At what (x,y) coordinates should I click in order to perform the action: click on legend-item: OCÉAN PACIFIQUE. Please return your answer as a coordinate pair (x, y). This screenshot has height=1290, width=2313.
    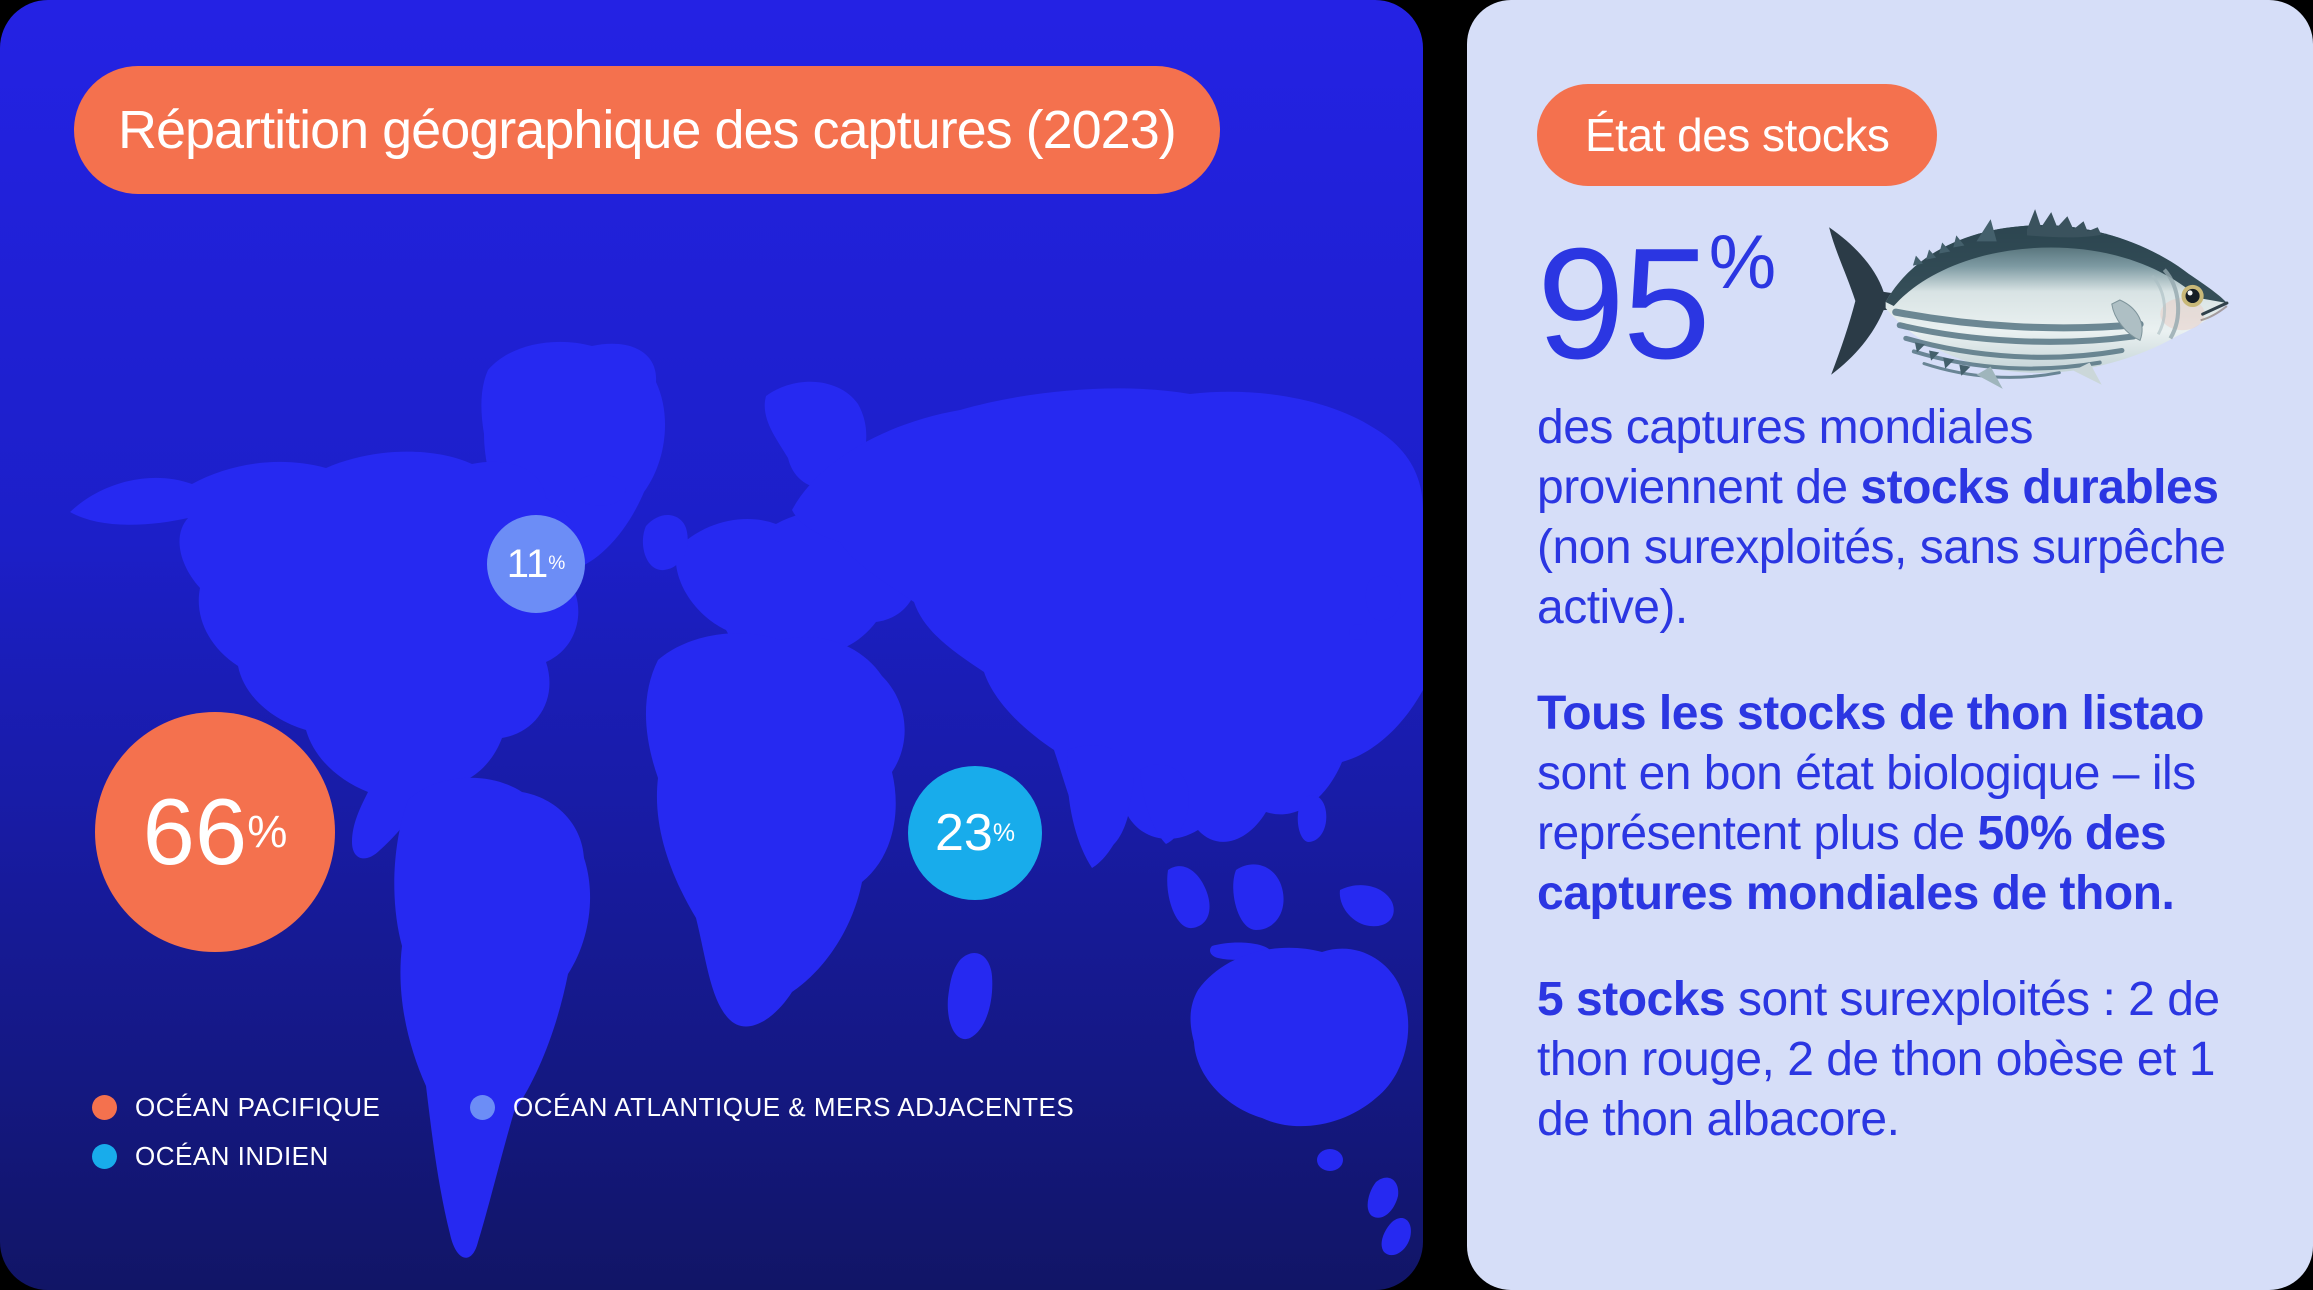
    Looking at the image, I should click on (281, 1107).